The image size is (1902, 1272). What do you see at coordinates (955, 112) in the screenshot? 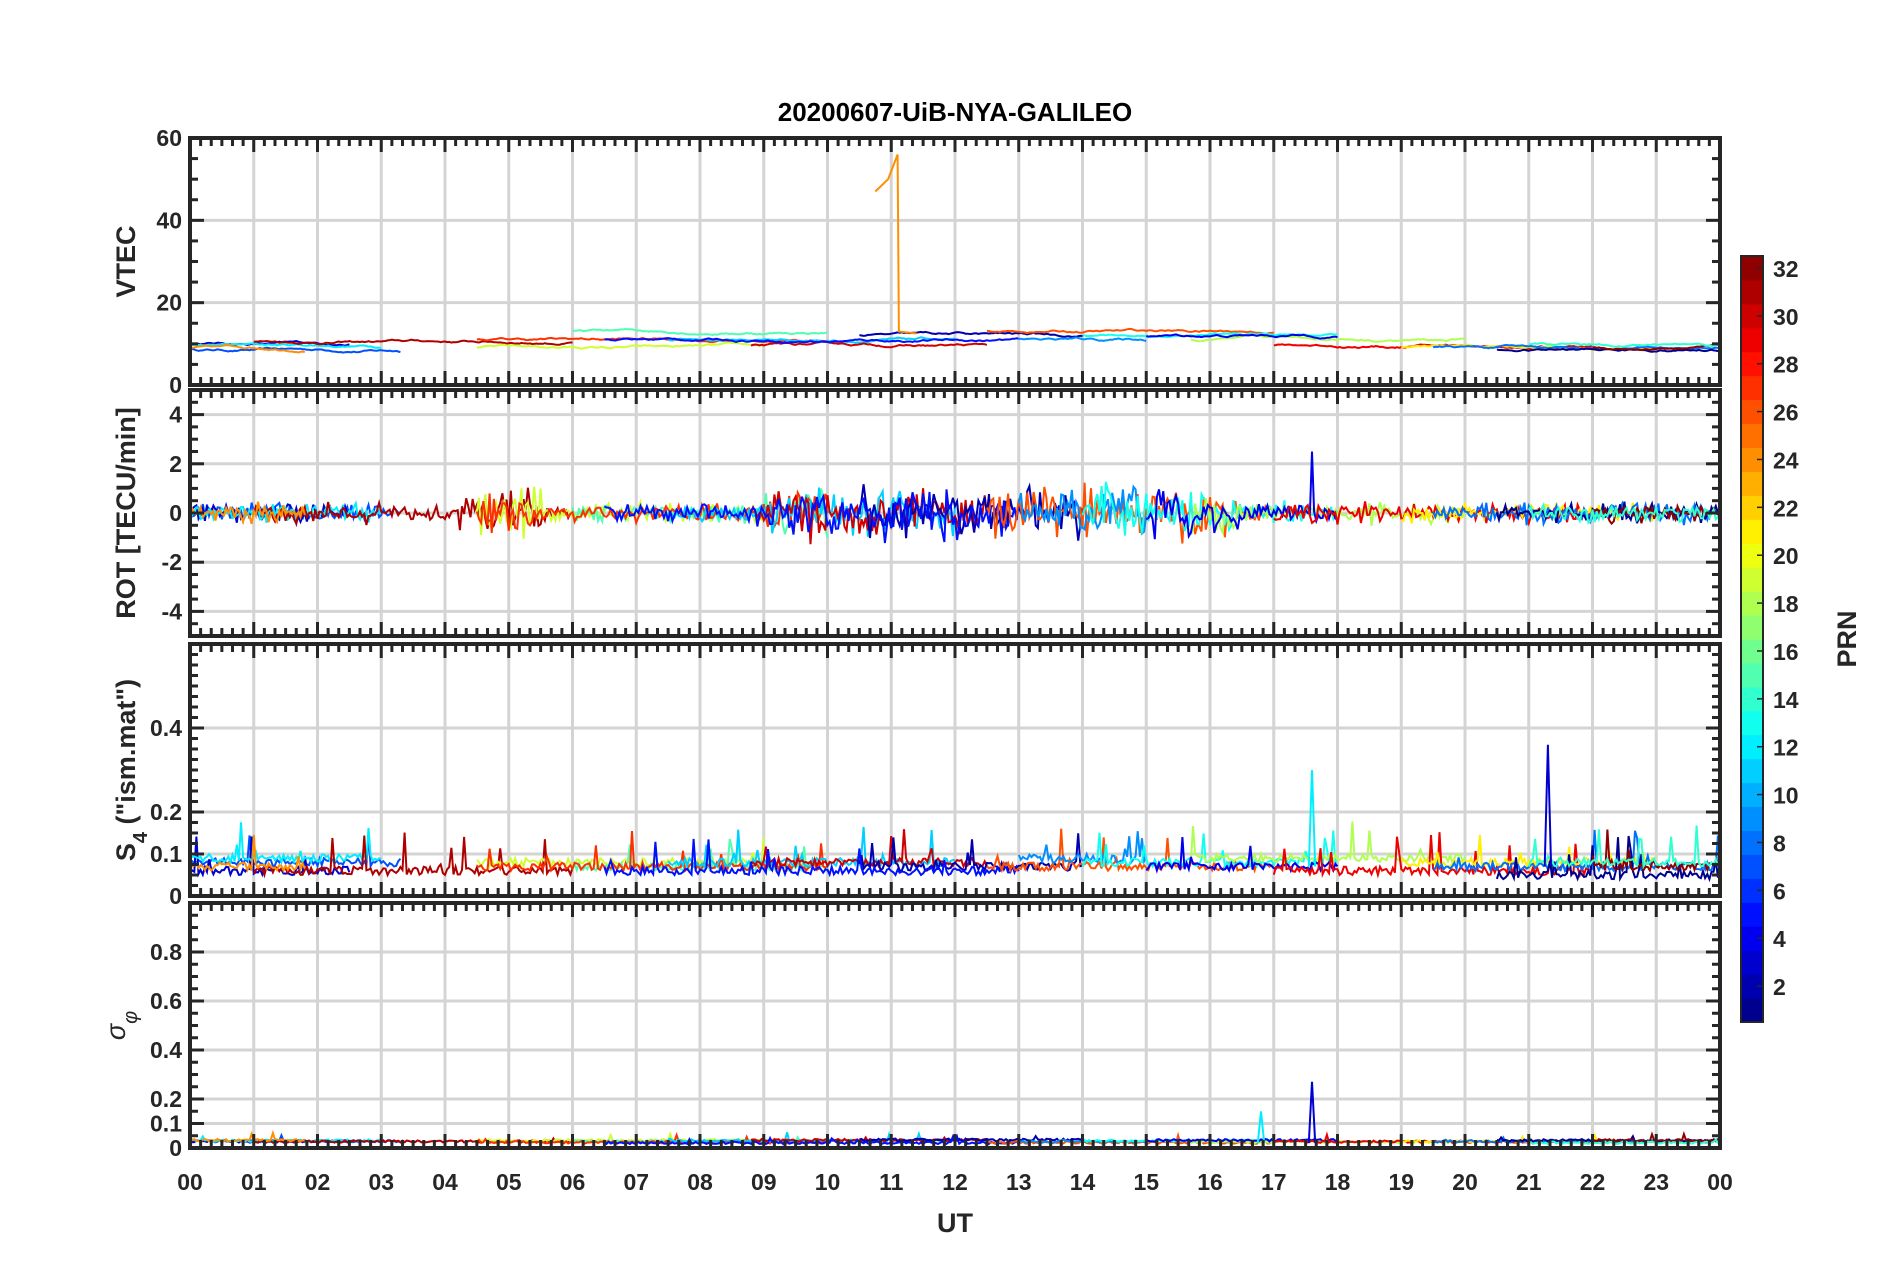
I see `chart-title: 20200607-UiB-NYA-GALILEO` at bounding box center [955, 112].